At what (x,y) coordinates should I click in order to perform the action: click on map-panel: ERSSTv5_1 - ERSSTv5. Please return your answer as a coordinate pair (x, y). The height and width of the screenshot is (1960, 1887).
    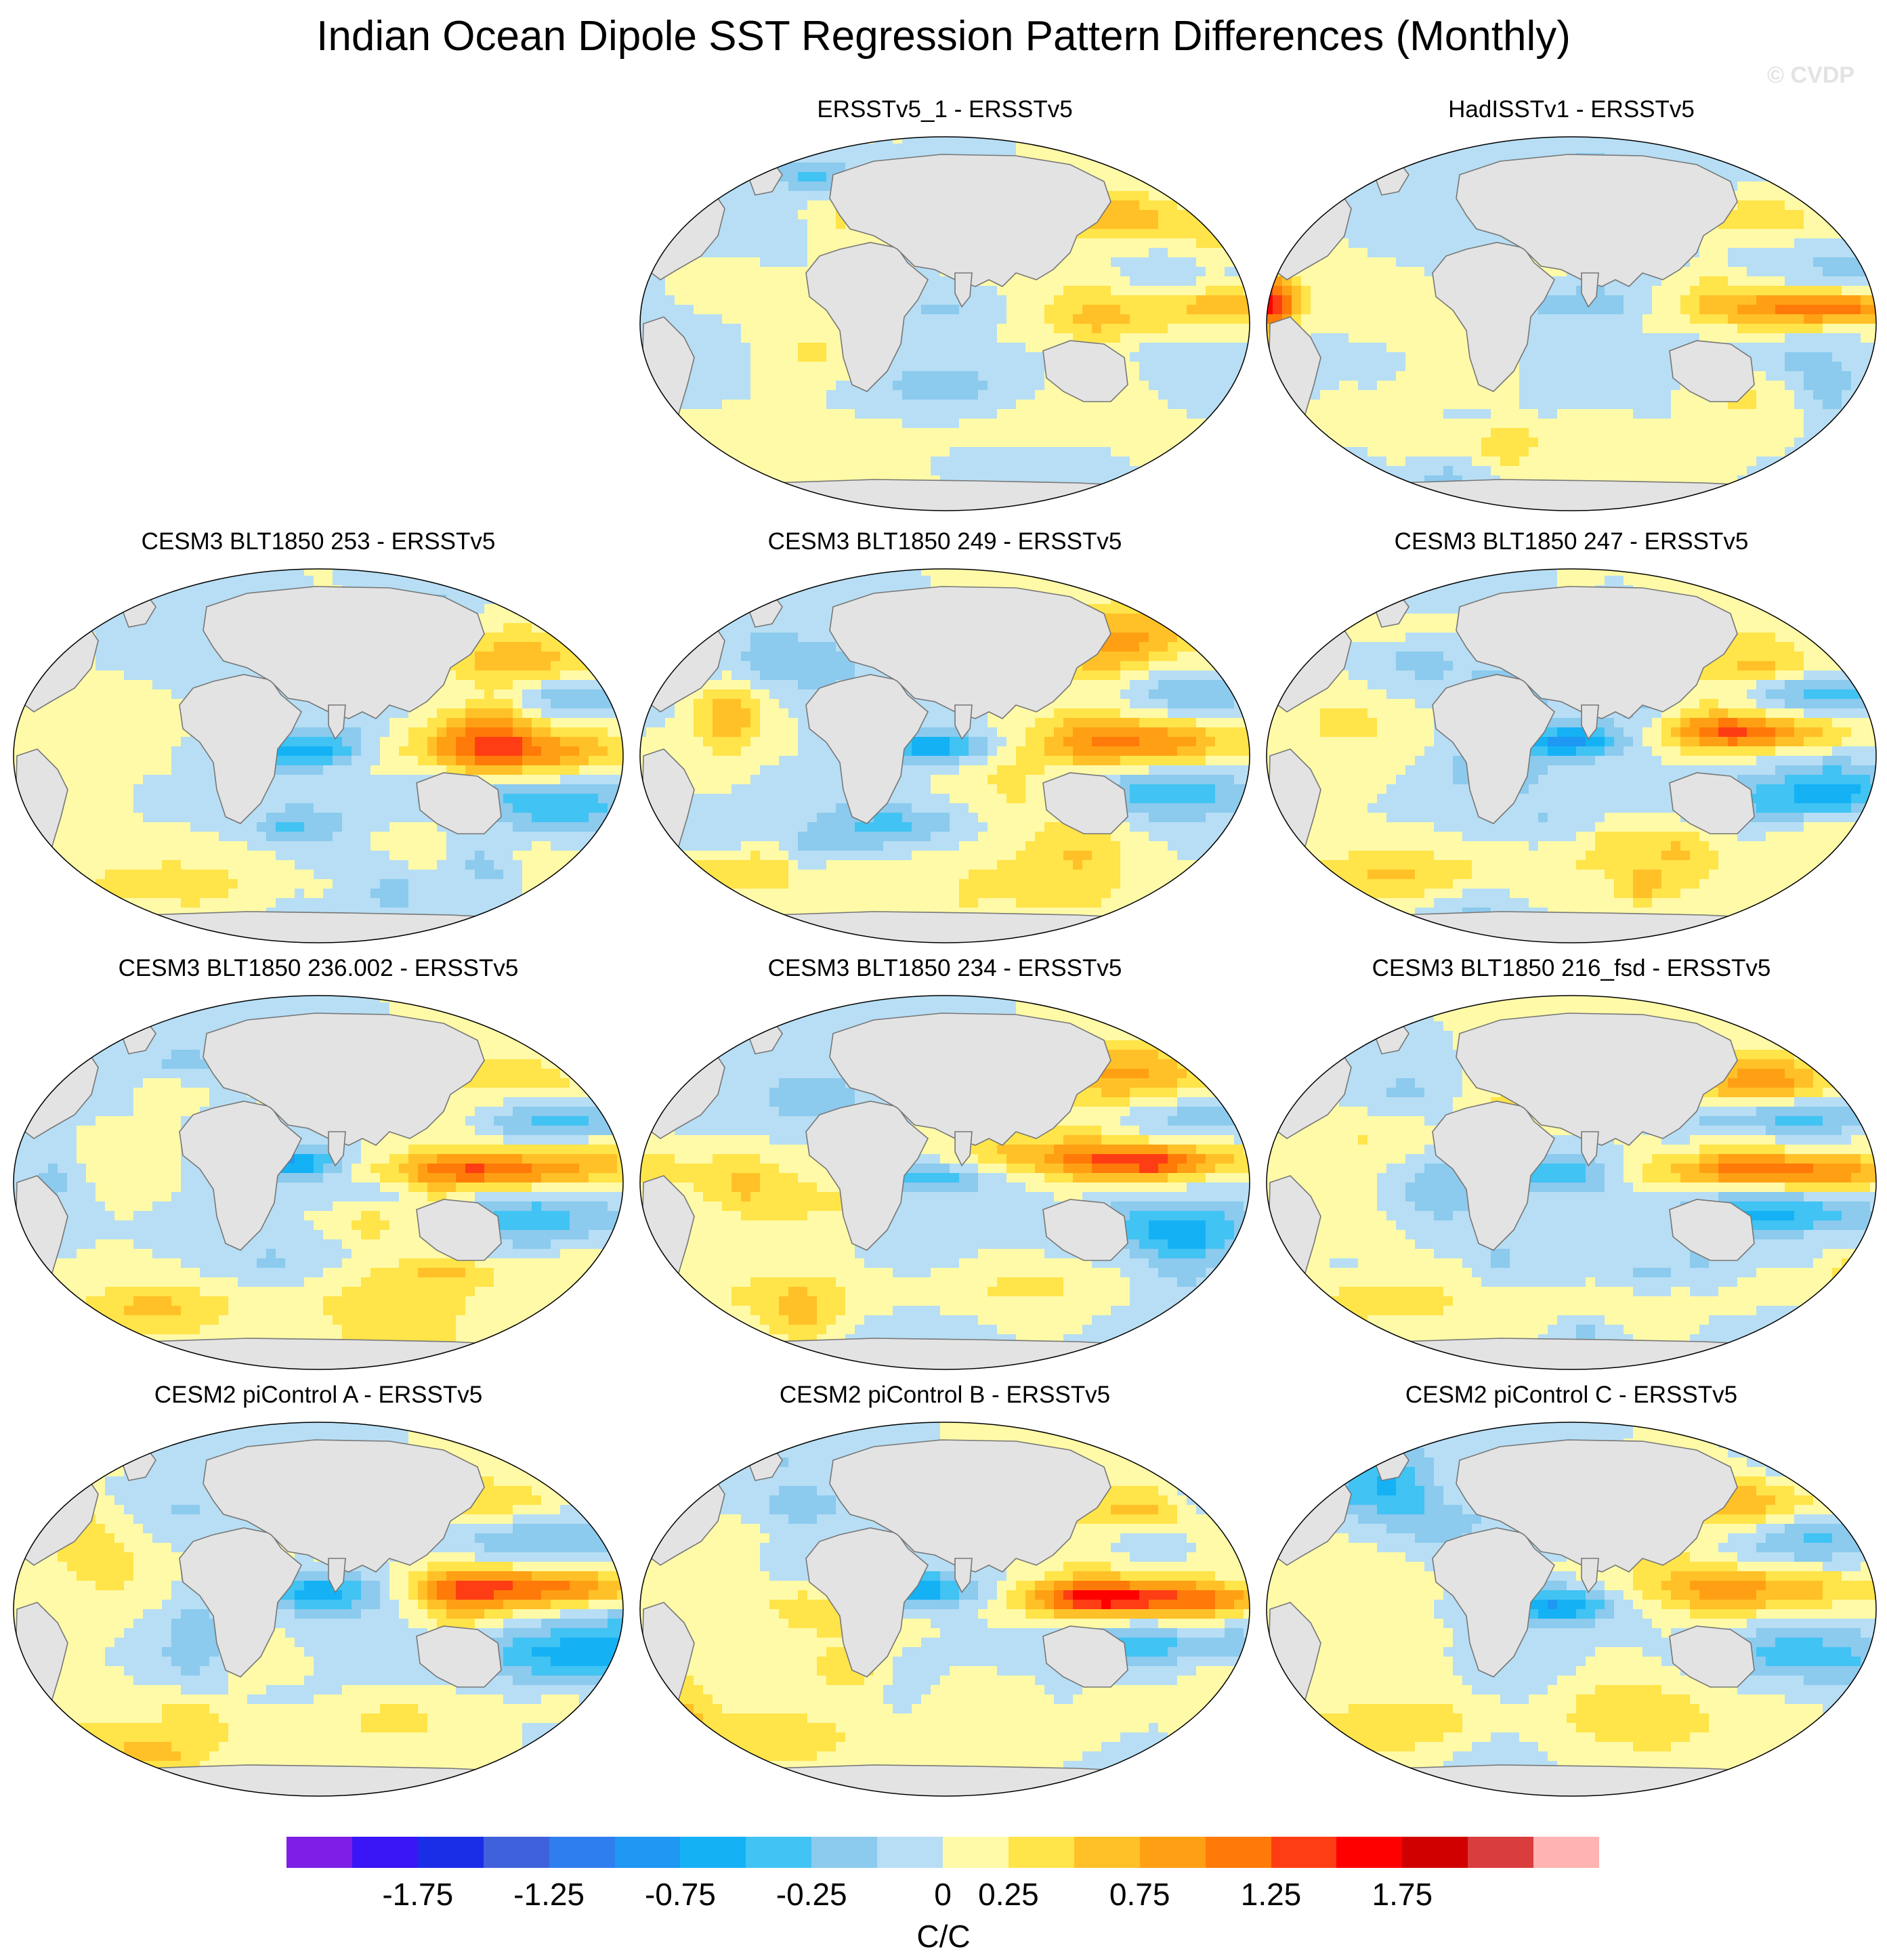
    Looking at the image, I should click on (945, 306).